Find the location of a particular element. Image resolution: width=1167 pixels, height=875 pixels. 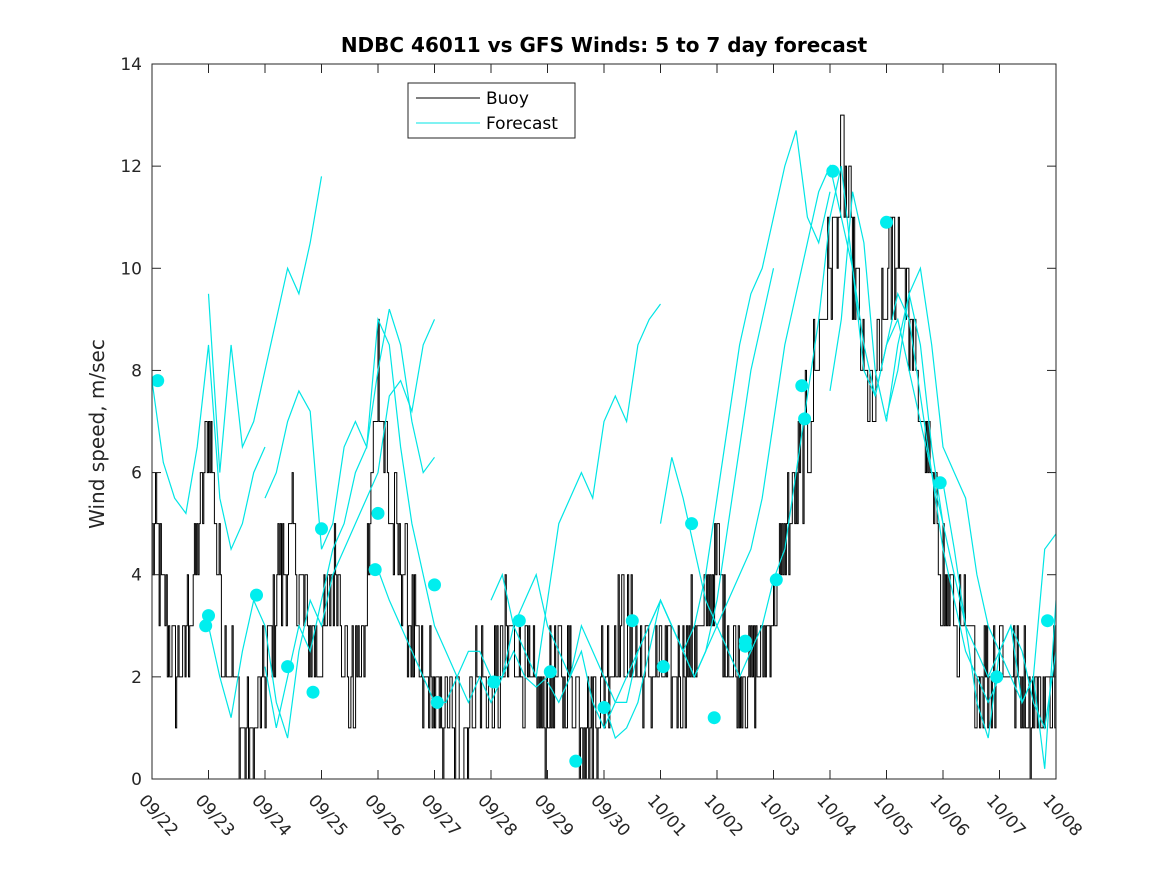

legend-buoy-label: Buoy is located at coordinates (507, 99).